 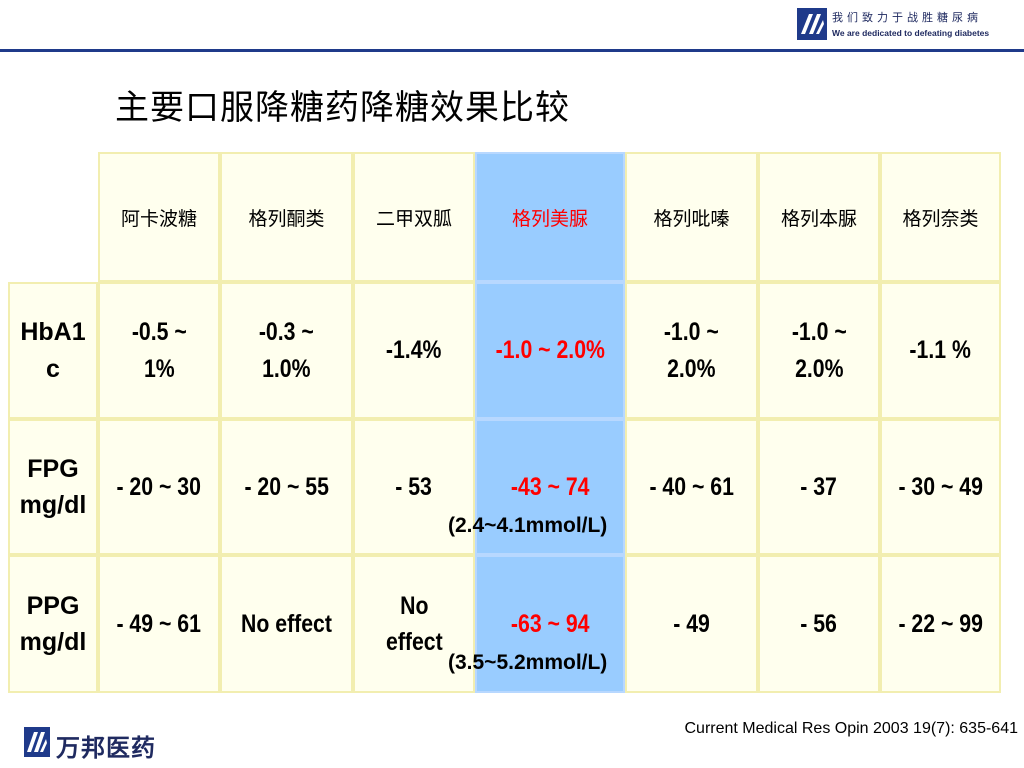 I want to click on column-header: 格列吡嗪, so click(x=691, y=217).